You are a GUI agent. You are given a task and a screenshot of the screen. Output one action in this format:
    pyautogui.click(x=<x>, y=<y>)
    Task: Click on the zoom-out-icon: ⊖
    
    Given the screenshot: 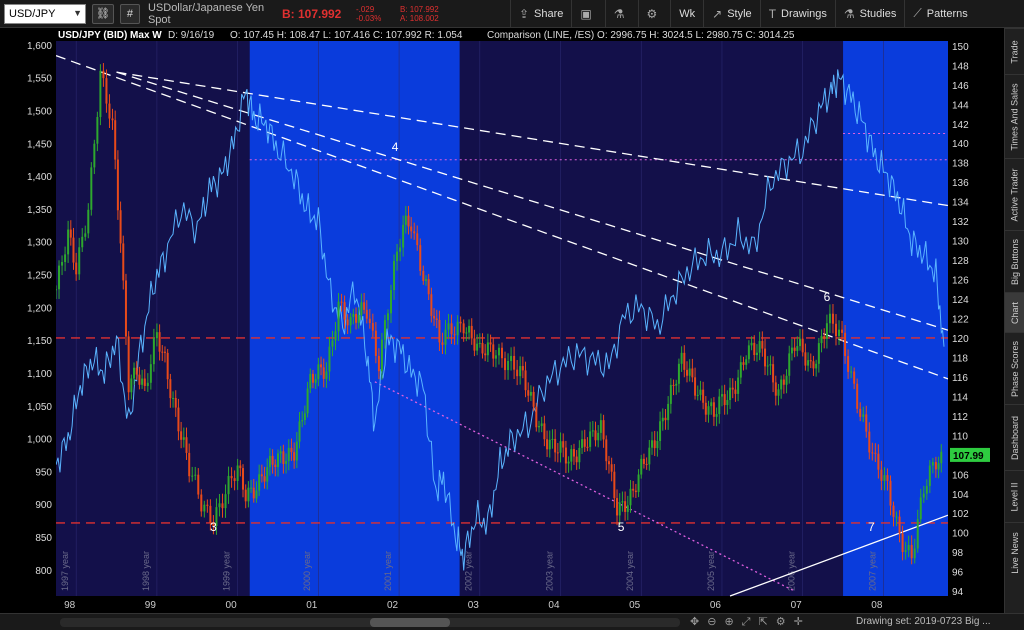 What is the action you would take?
    pyautogui.click(x=716, y=622)
    